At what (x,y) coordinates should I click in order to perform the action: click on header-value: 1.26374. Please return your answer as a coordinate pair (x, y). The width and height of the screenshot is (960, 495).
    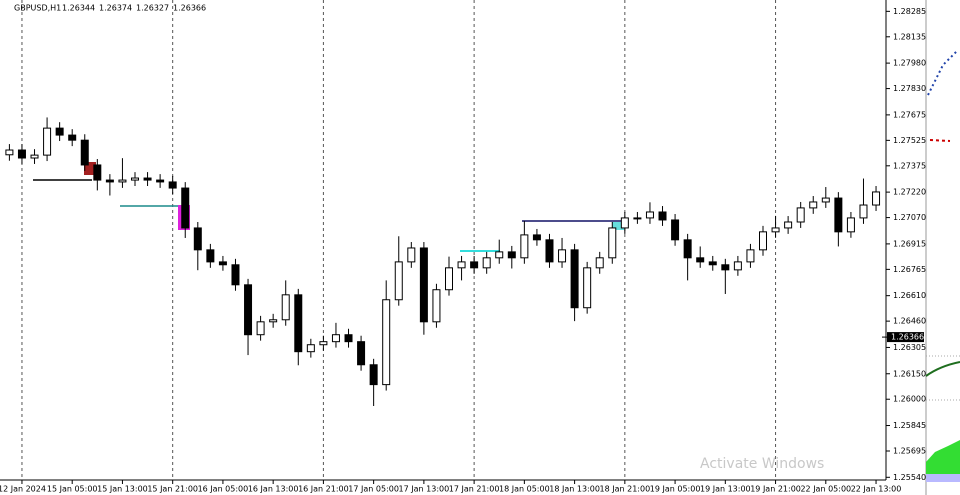
    Looking at the image, I should click on (115, 8).